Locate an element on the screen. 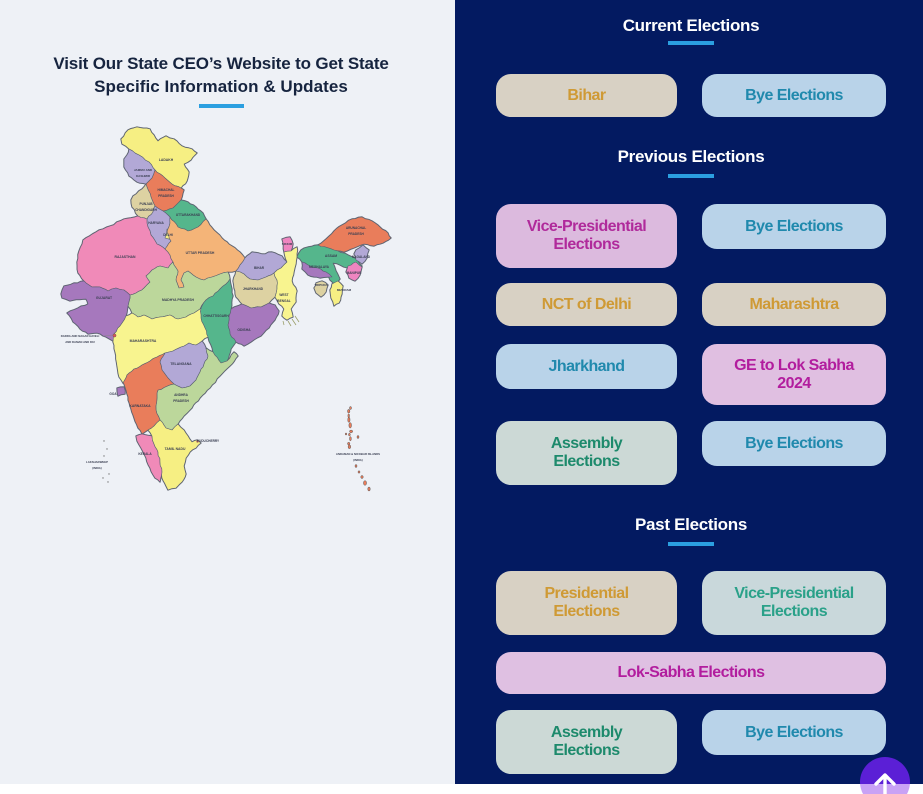  svg-text: BIHAR is located at coordinates (259, 268).